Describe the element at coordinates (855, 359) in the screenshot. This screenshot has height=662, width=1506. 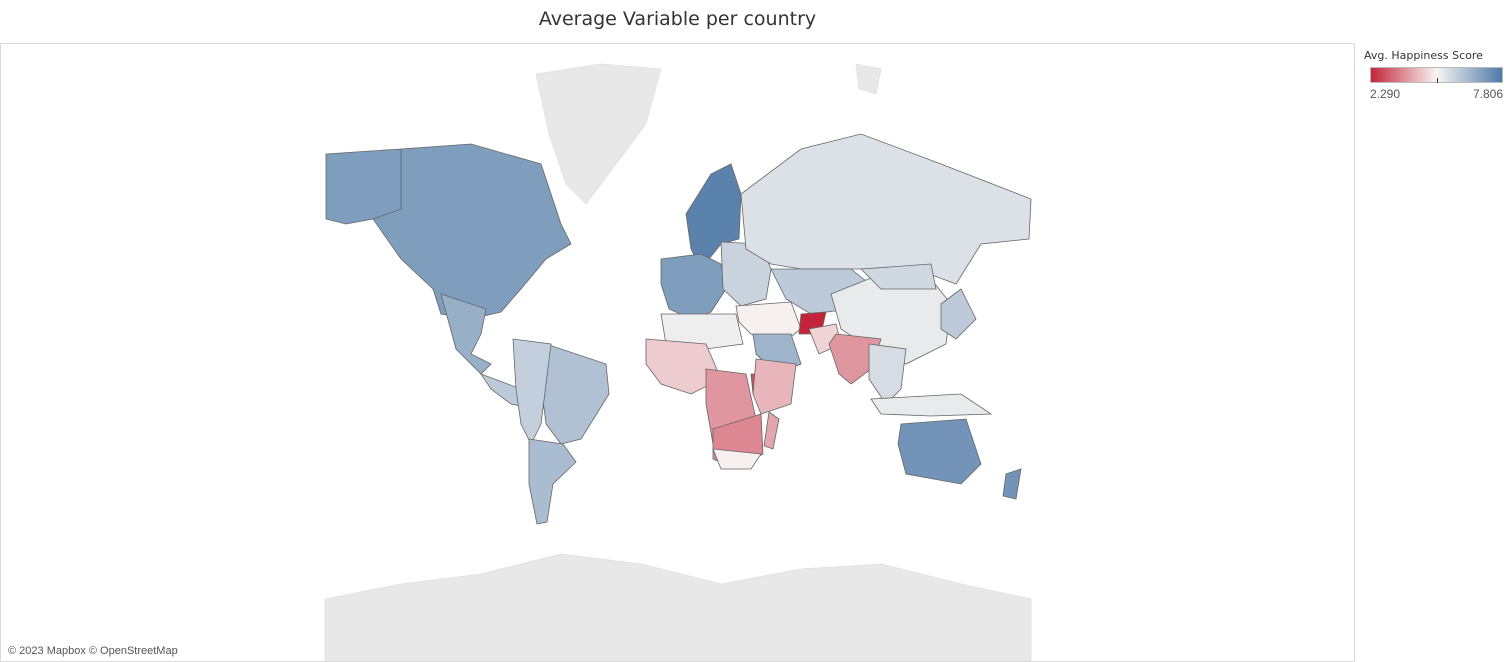
I see `country-india` at that location.